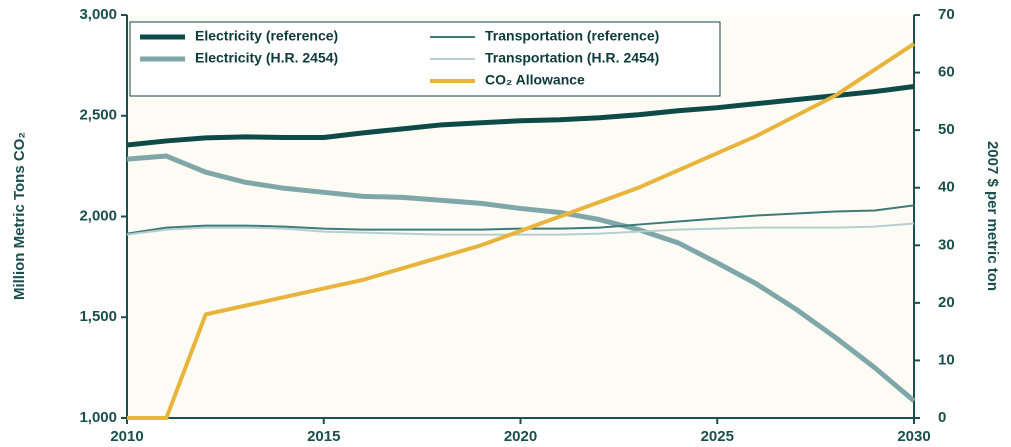  What do you see at coordinates (425, 59) in the screenshot?
I see `legend-box` at bounding box center [425, 59].